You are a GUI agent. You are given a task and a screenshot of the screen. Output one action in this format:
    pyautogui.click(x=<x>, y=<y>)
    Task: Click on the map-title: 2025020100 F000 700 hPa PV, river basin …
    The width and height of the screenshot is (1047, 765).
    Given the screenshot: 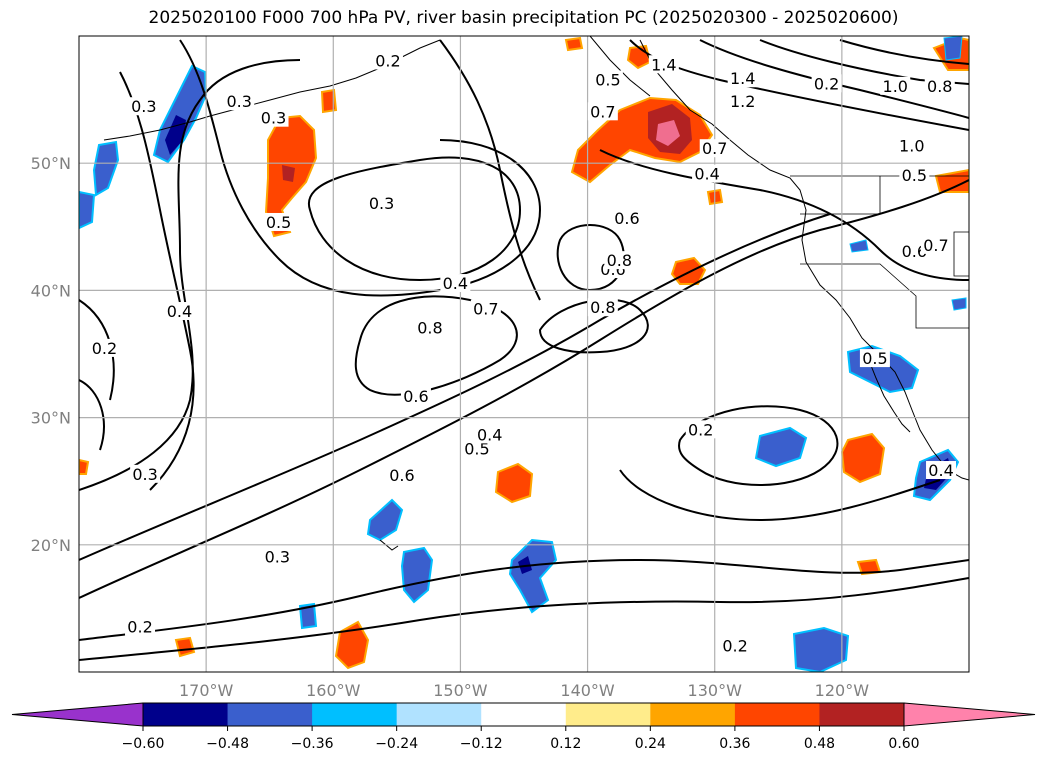 What is the action you would take?
    pyautogui.click(x=523, y=18)
    